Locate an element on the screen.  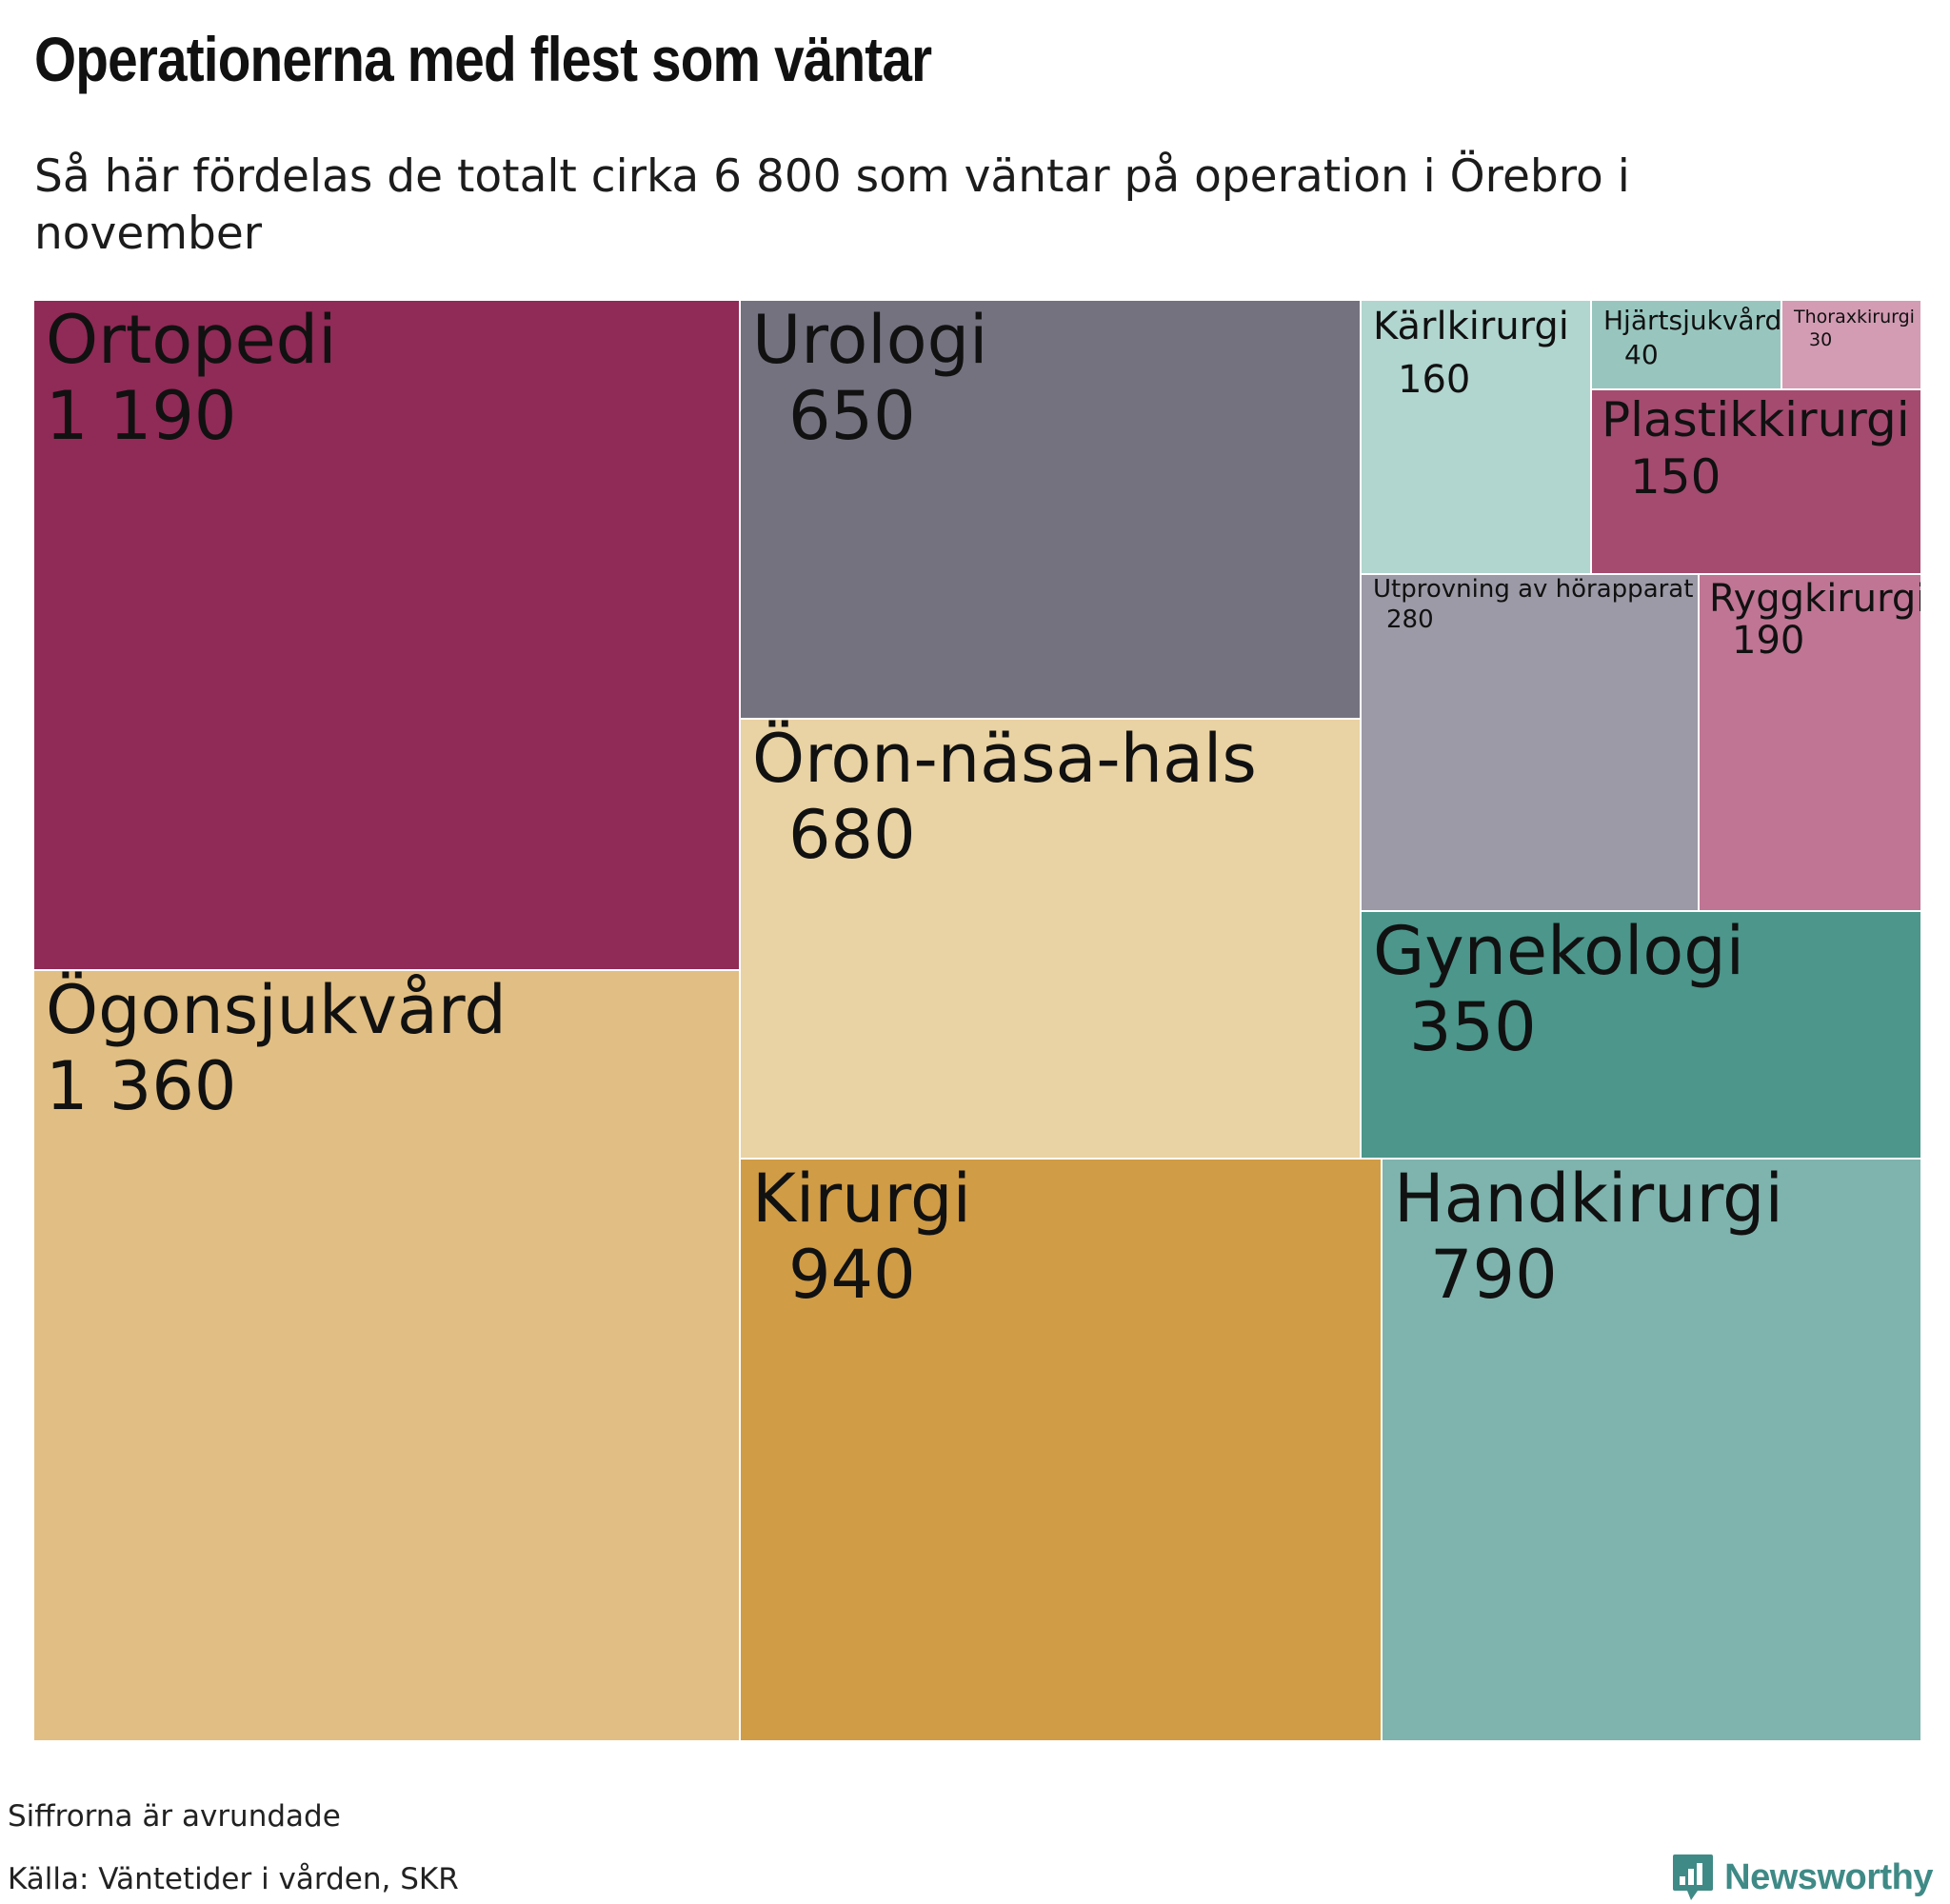
treemap-label: Öron-näsa-hals is located at coordinates (1004, 759).